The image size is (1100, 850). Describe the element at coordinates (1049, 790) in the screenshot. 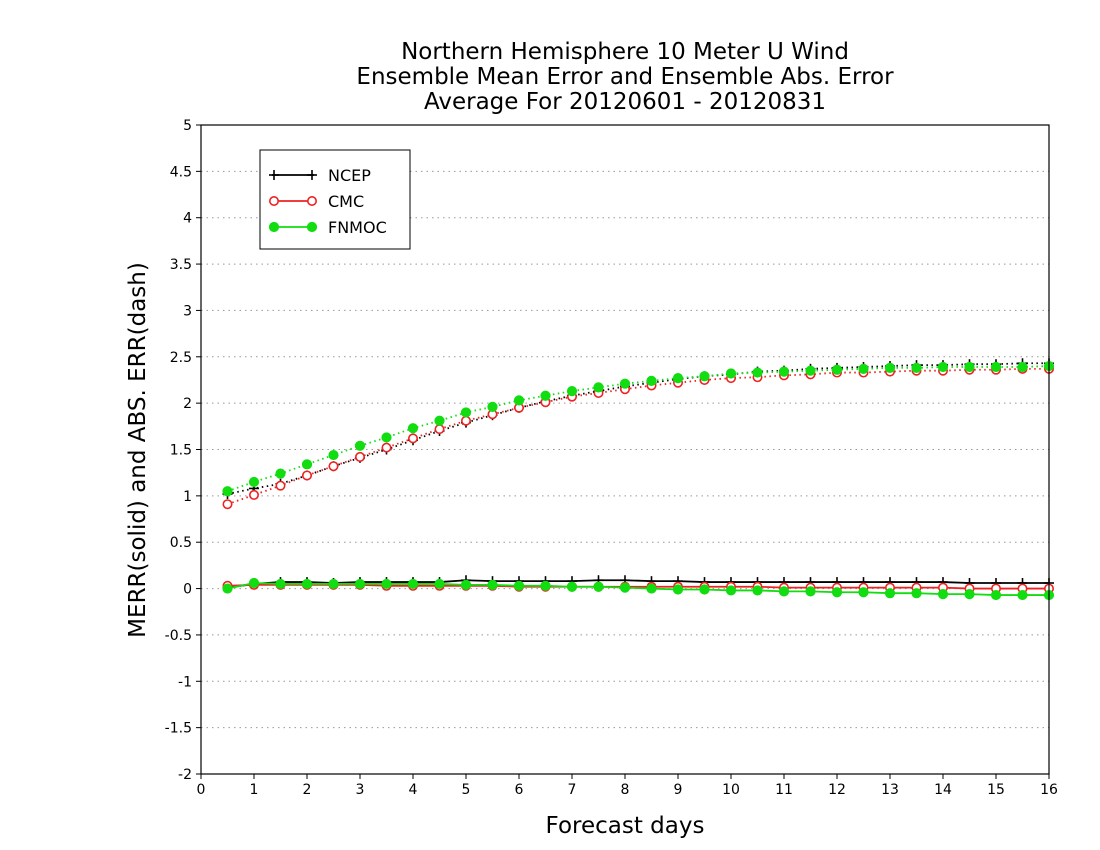

I see `x-tick-label: 16` at that location.